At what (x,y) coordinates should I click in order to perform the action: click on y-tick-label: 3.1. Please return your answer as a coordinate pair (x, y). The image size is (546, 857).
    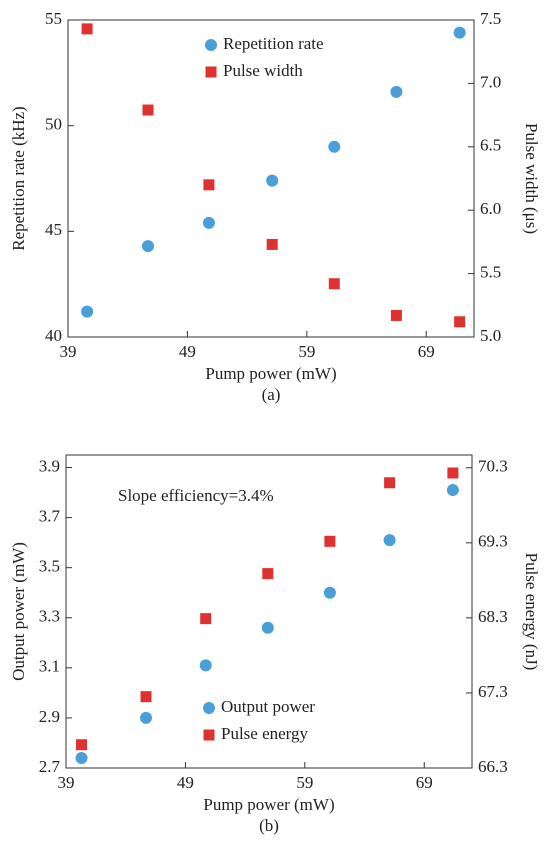
    Looking at the image, I should click on (49, 666).